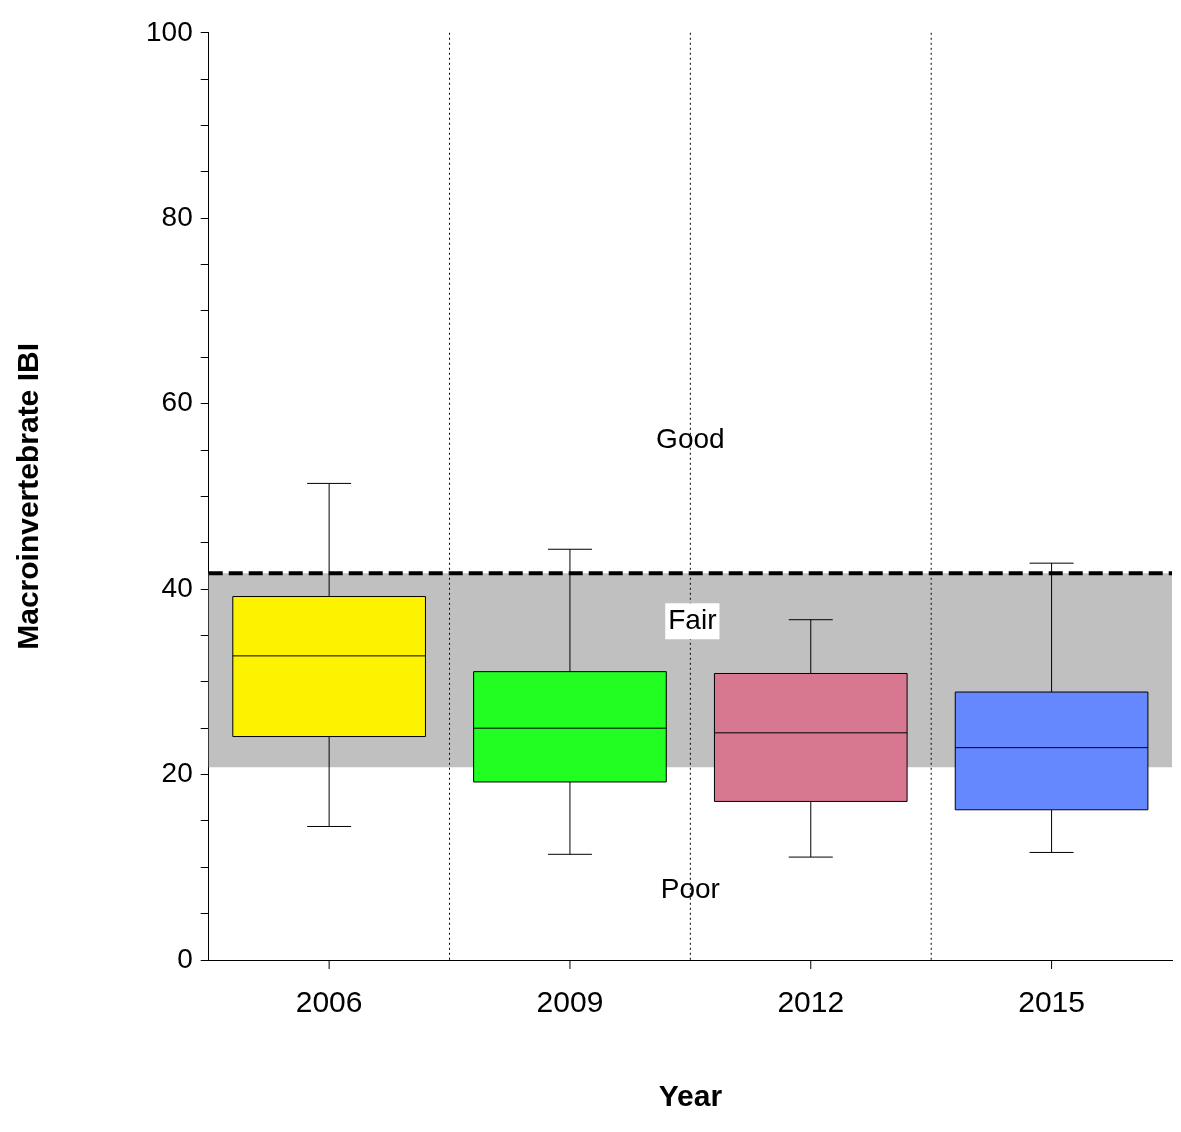 The height and width of the screenshot is (1132, 1181). Describe the element at coordinates (177, 402) in the screenshot. I see `y-tick-label: 60` at that location.